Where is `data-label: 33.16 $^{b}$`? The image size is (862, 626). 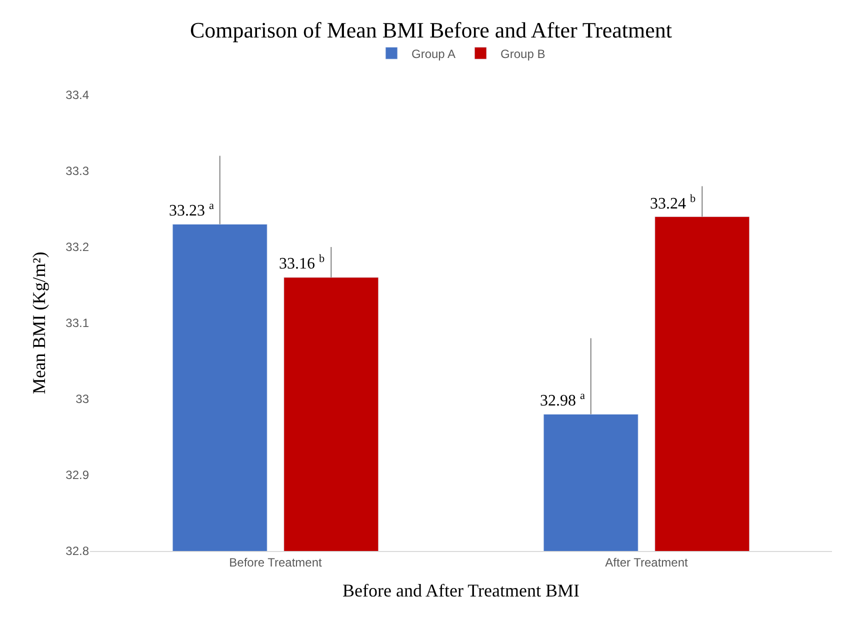
data-label: 33.16 $^{b}$ is located at coordinates (302, 263).